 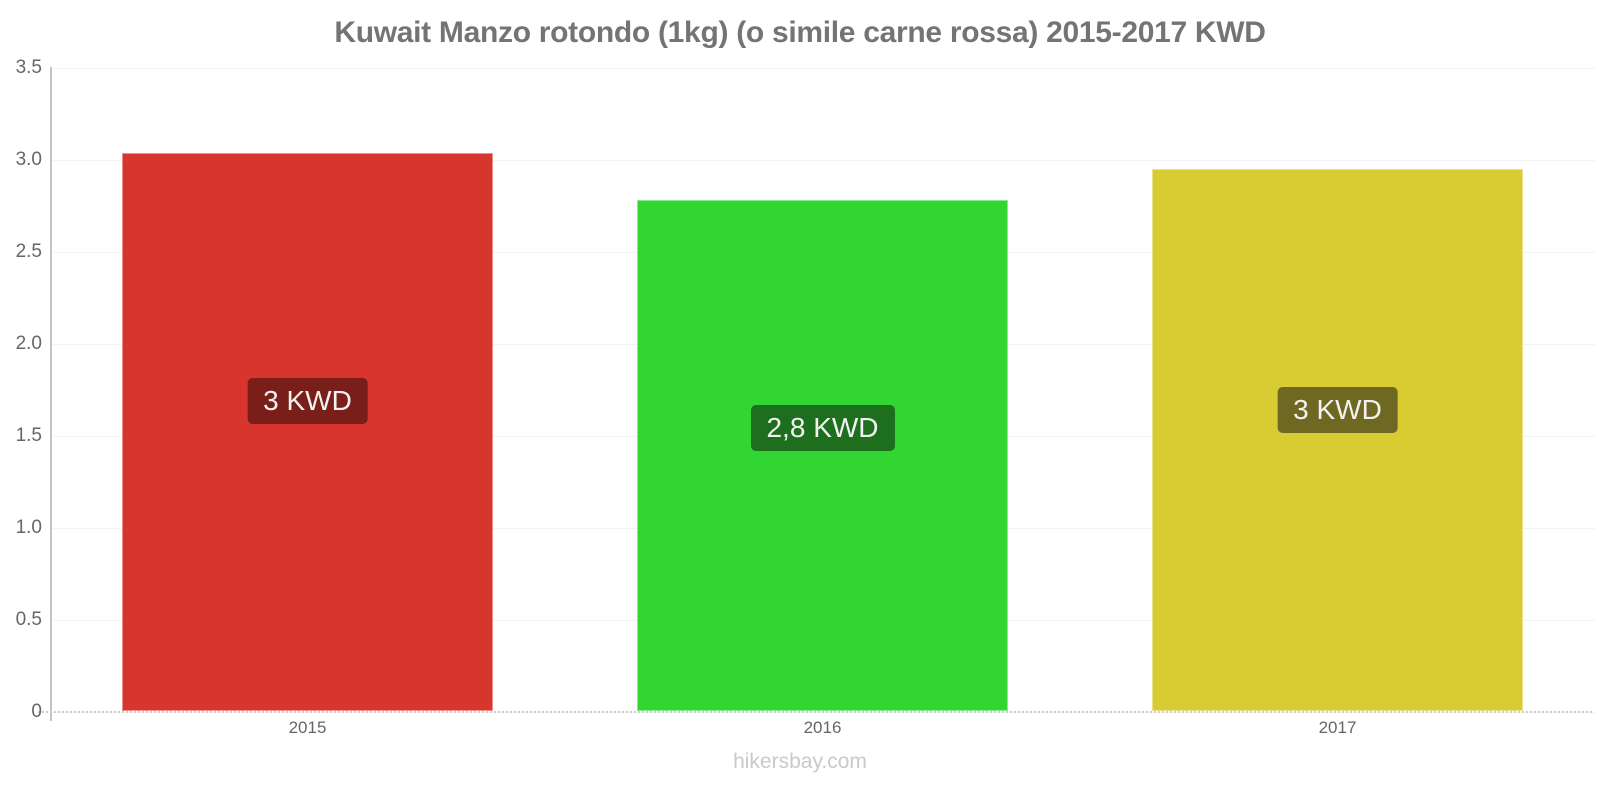 I want to click on bar-2016, so click(x=822, y=455).